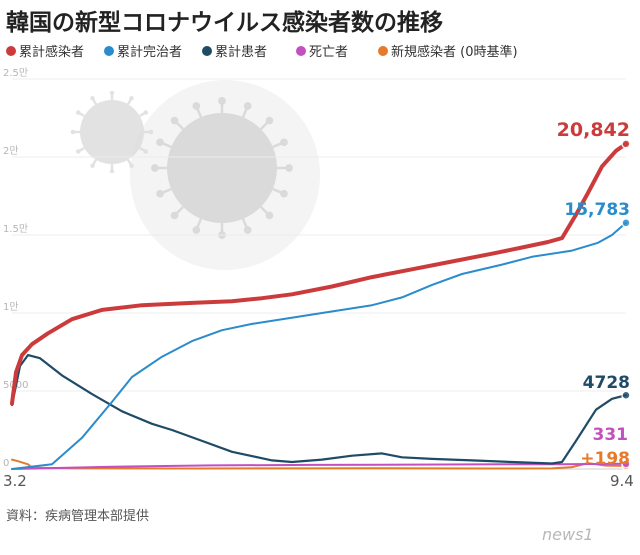 The width and height of the screenshot is (640, 555). What do you see at coordinates (597, 210) in the screenshot?
I see `end-label-1: 15,783` at bounding box center [597, 210].